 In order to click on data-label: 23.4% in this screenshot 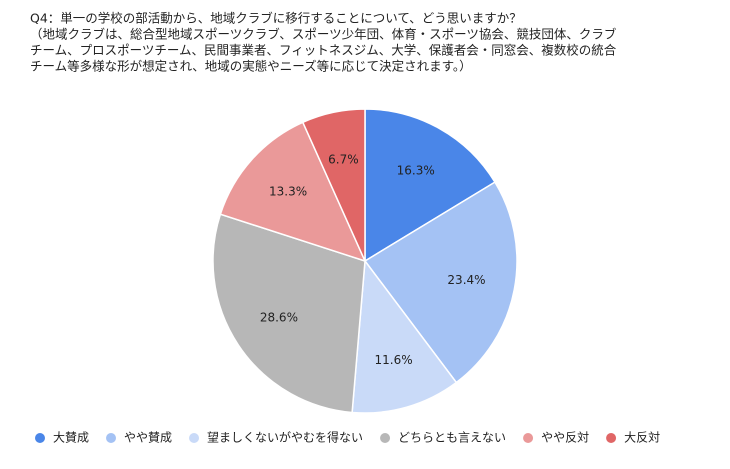, I will do `click(466, 280)`.